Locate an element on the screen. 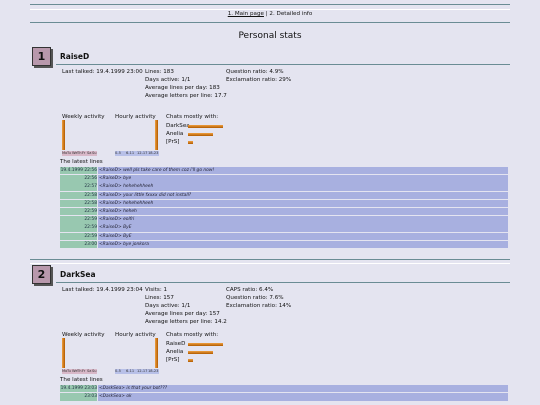 The image size is (540, 405). nav-current: 2. Detailed info is located at coordinates (291, 14).